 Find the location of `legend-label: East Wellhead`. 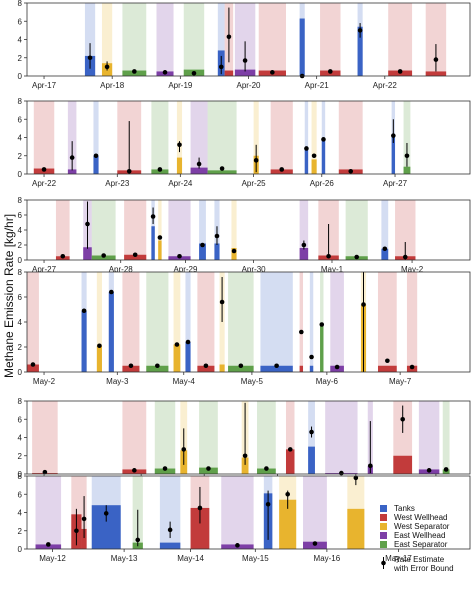

legend-label: East Wellhead is located at coordinates (419, 535).